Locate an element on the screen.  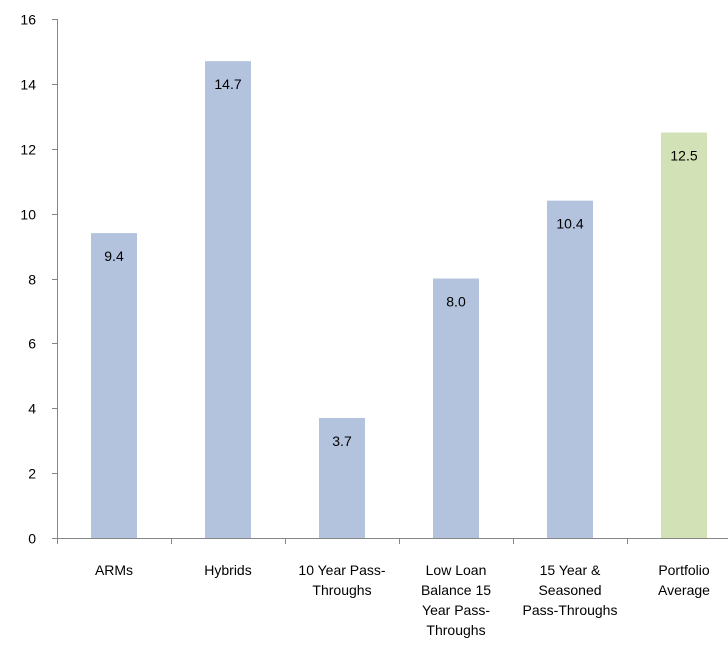
data-label: 3.7 is located at coordinates (342, 441).